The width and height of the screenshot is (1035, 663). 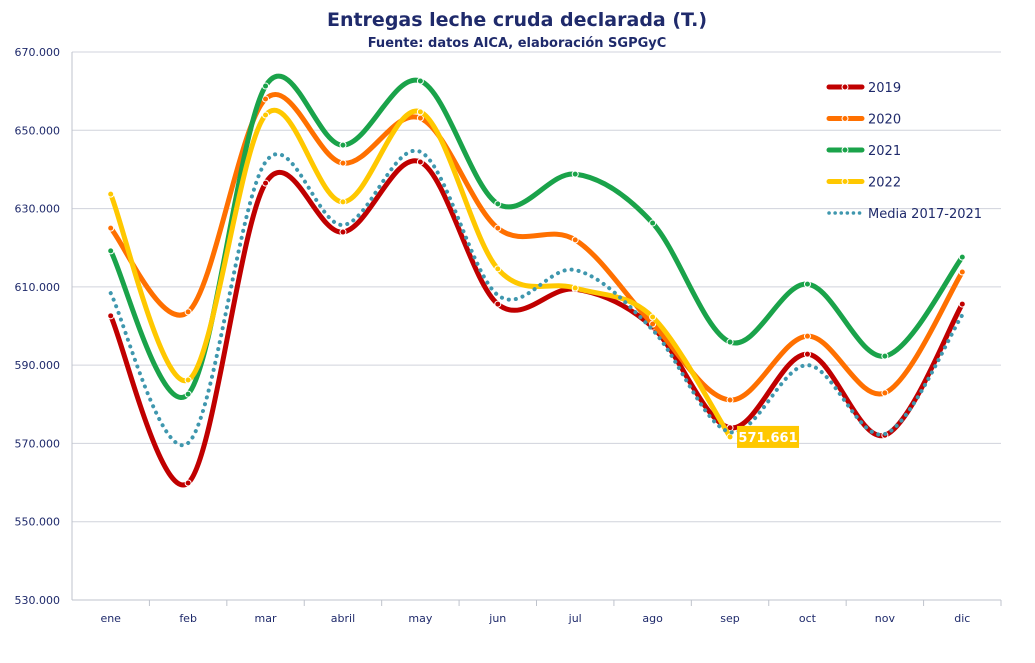 What do you see at coordinates (38, 522) in the screenshot?
I see `y-tick-label: 550.000` at bounding box center [38, 522].